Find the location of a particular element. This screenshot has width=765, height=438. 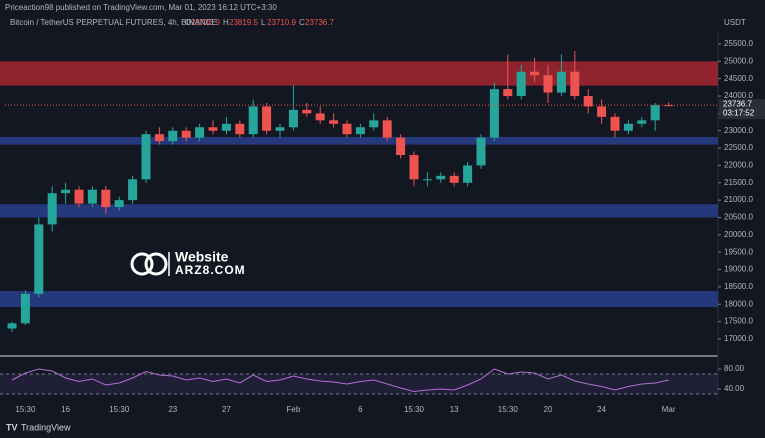

last-price-label: 23736.7 is located at coordinates (737, 103).